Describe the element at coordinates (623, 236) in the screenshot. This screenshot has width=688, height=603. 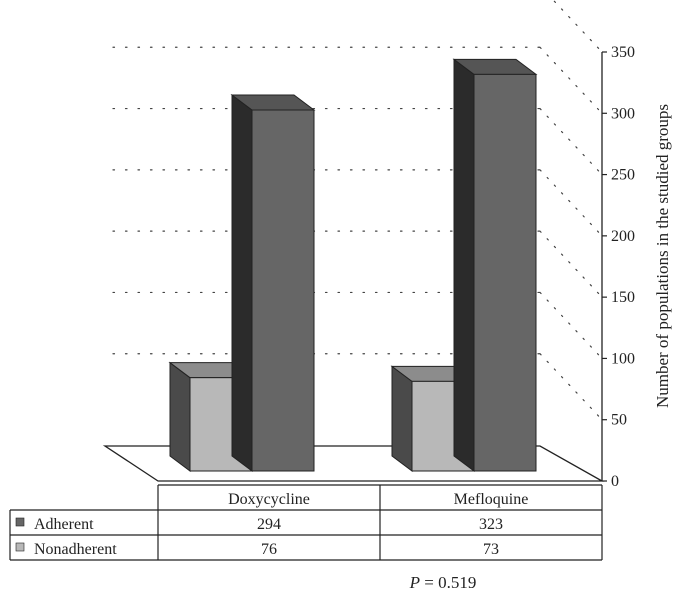
I see `y-tick-label: 200` at that location.